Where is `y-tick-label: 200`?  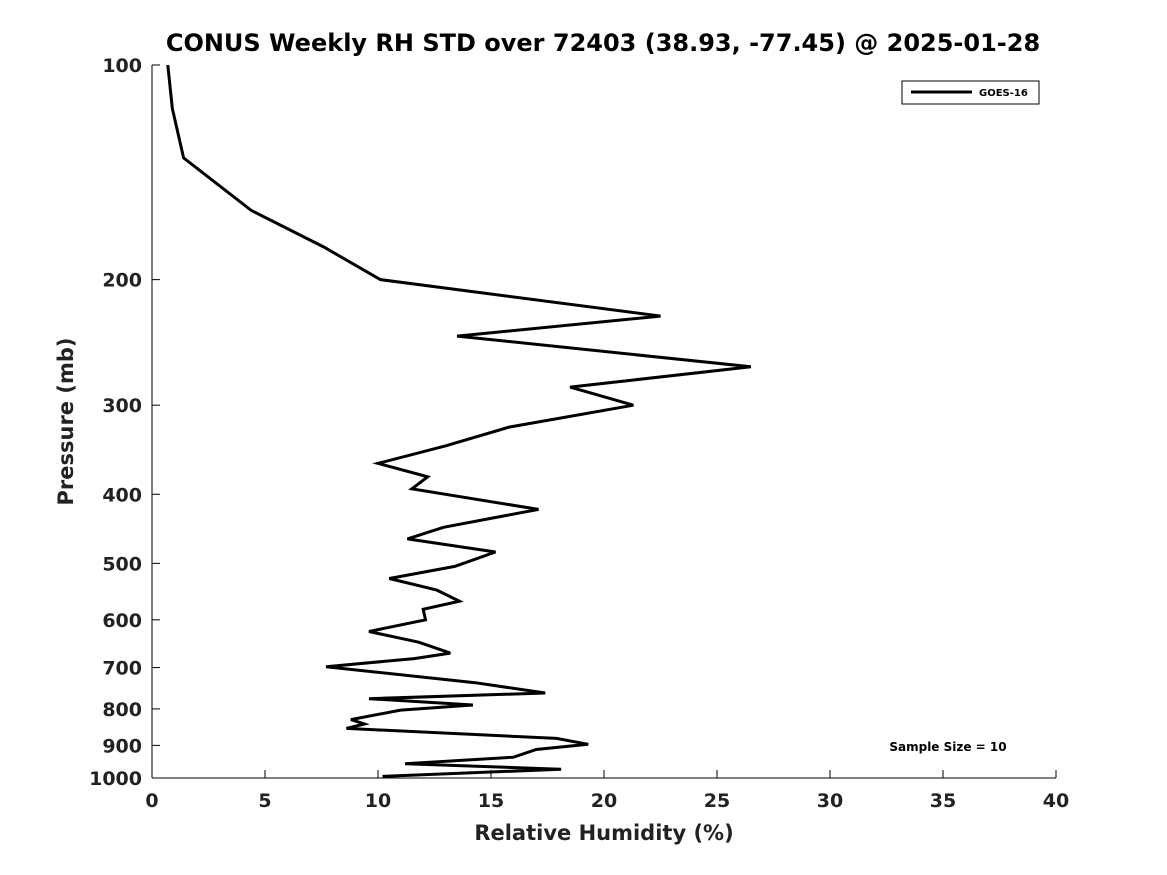
y-tick-label: 200 is located at coordinates (122, 281).